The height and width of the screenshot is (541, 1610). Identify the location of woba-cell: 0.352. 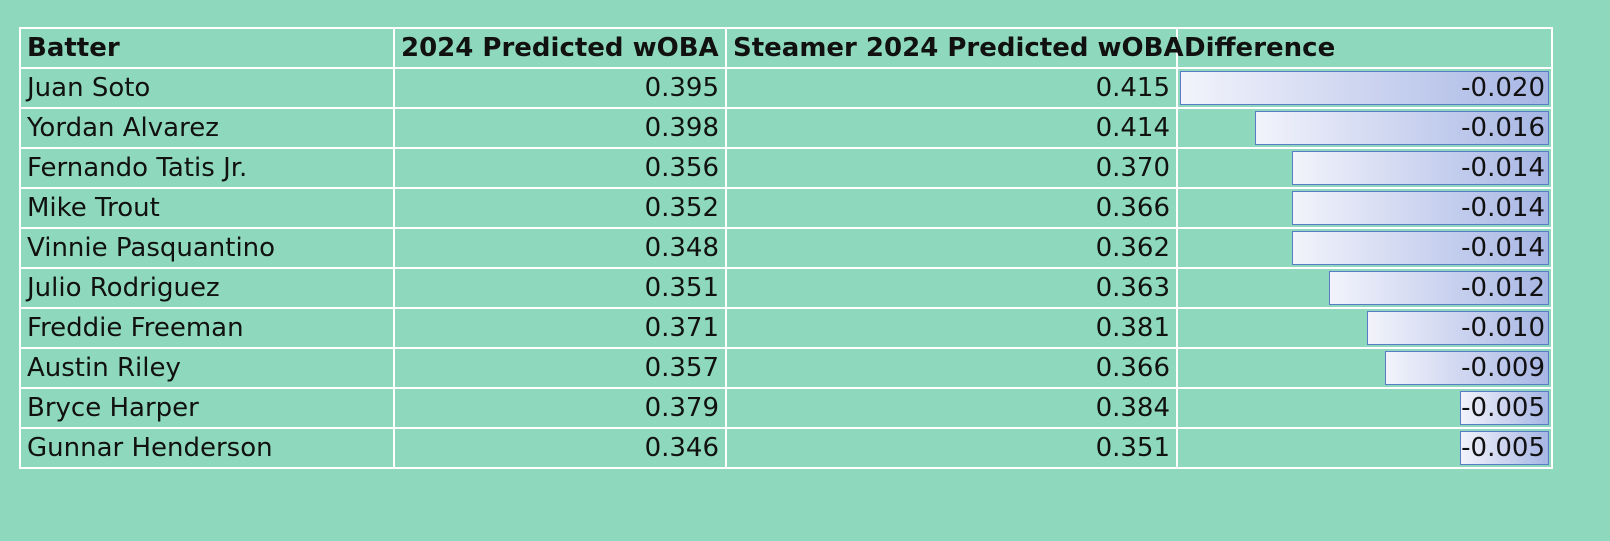
(560, 208).